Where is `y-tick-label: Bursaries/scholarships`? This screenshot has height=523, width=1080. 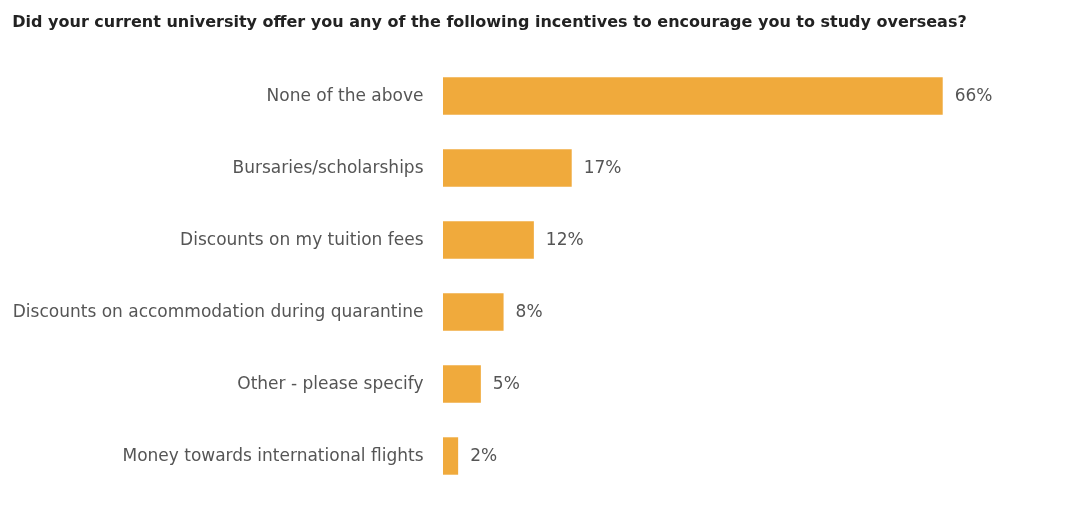
y-tick-label: Bursaries/scholarships is located at coordinates (328, 167).